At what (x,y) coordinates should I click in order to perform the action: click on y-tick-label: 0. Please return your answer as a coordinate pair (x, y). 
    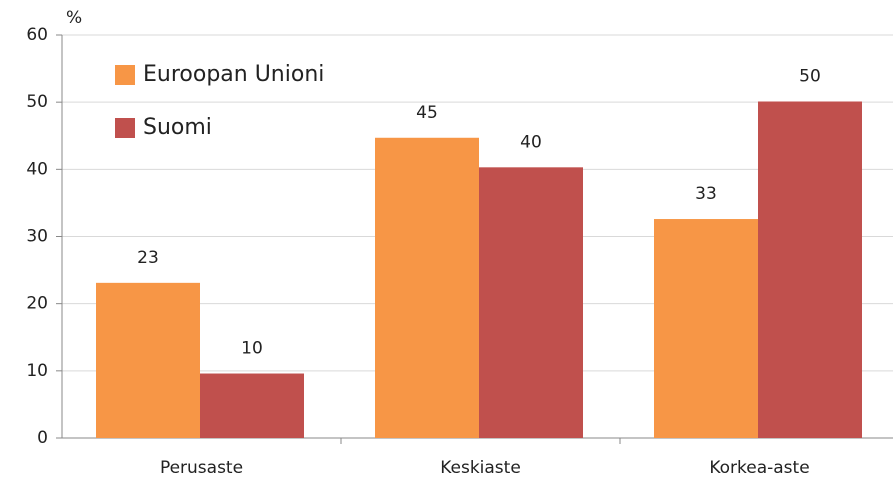
    Looking at the image, I should click on (42, 438).